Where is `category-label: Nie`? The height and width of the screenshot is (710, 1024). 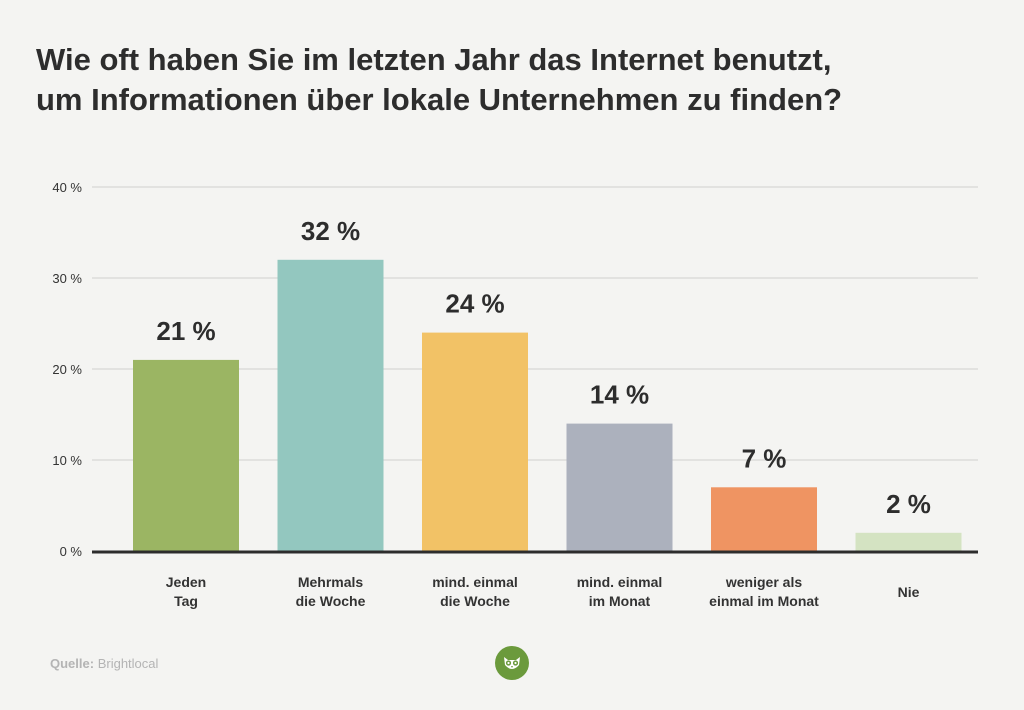
category-label: Nie is located at coordinates (909, 592).